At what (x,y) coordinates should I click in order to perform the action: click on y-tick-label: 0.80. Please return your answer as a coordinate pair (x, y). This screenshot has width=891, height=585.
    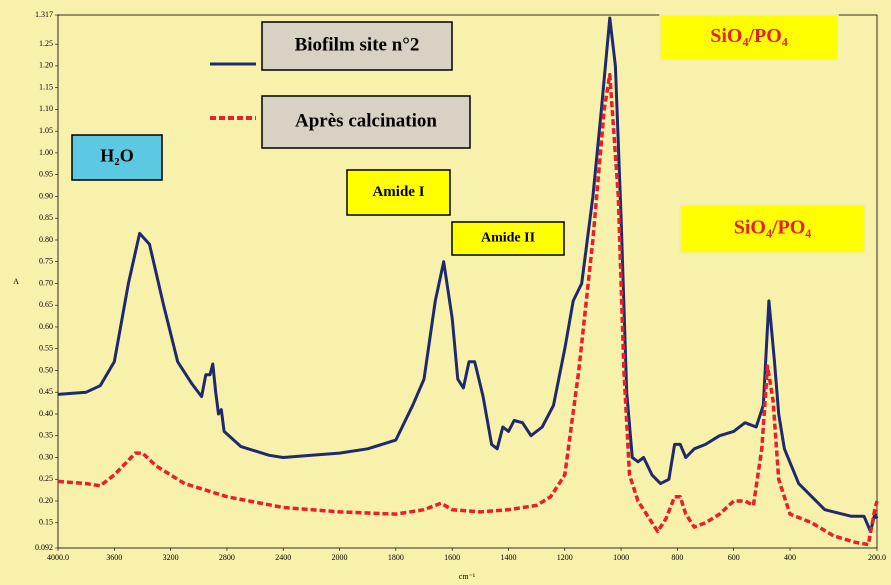
    Looking at the image, I should click on (46, 239).